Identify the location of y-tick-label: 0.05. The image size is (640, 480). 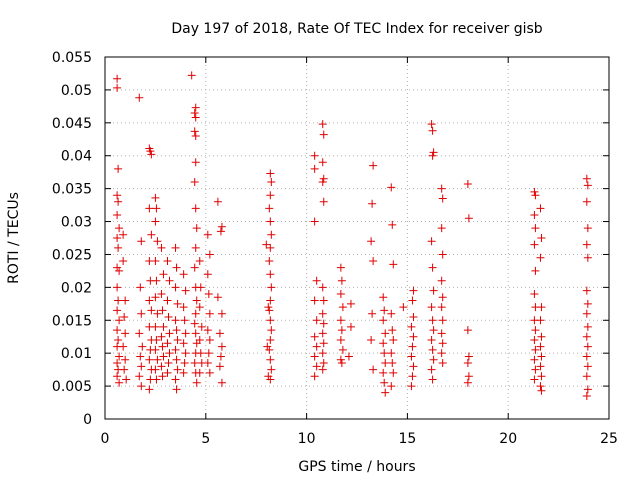
(76, 91).